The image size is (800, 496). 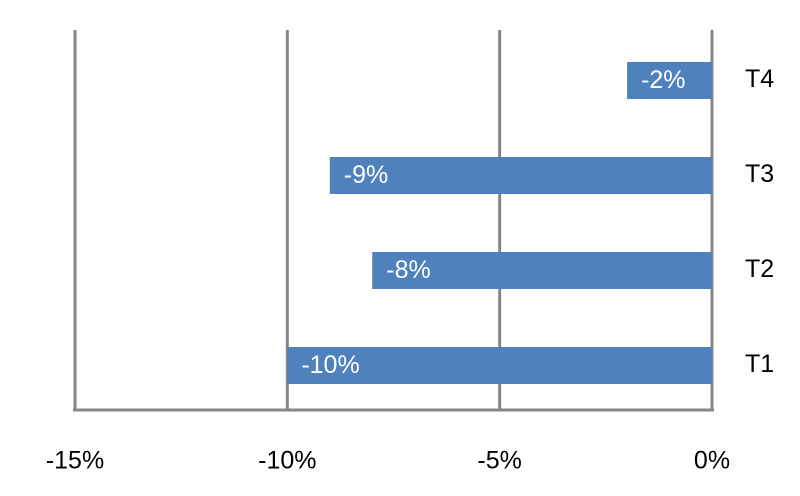 I want to click on y-tick-label: T3, so click(x=759, y=174).